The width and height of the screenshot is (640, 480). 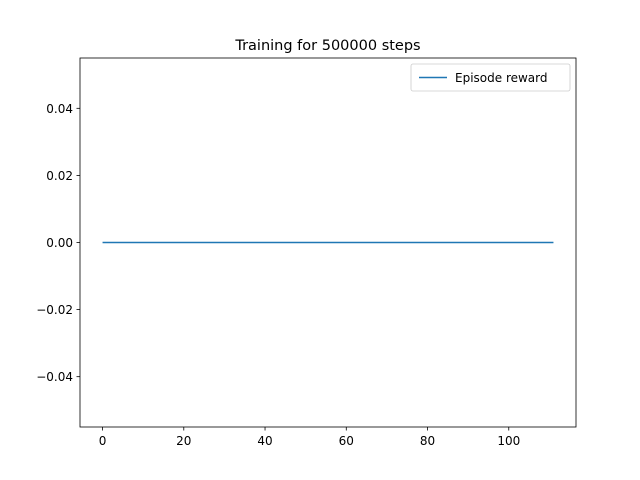 I want to click on y-tick-label-3: 0.02, so click(x=59, y=176).